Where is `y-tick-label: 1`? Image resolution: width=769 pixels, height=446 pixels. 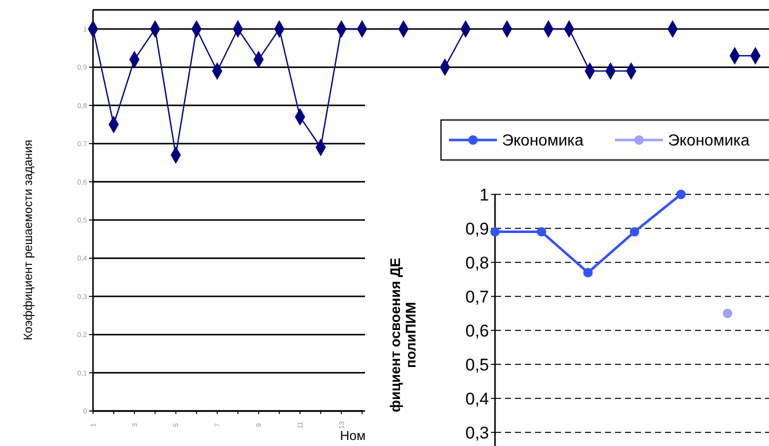
y-tick-label: 1 is located at coordinates (484, 194).